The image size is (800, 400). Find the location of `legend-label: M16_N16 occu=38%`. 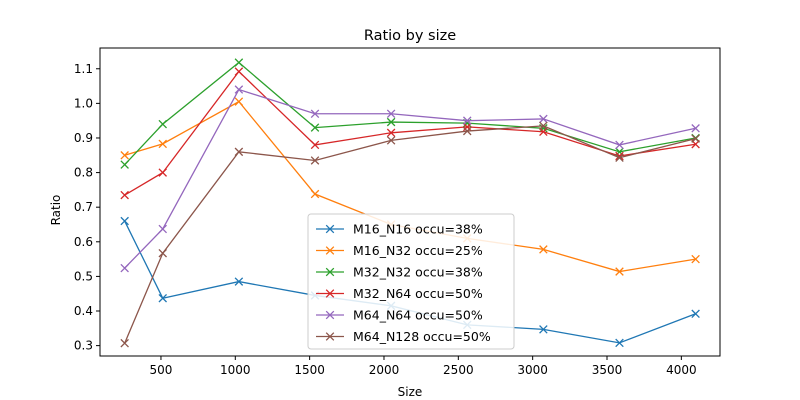

legend-label: M16_N16 occu=38% is located at coordinates (418, 229).